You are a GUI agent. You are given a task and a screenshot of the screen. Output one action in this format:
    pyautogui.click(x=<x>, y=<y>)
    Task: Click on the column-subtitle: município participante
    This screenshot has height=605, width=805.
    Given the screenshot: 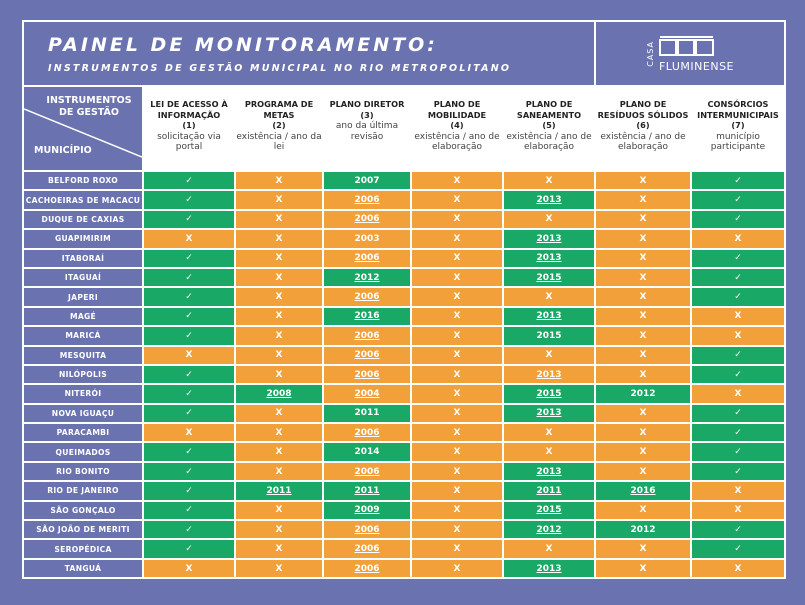 What is the action you would take?
    pyautogui.click(x=738, y=142)
    